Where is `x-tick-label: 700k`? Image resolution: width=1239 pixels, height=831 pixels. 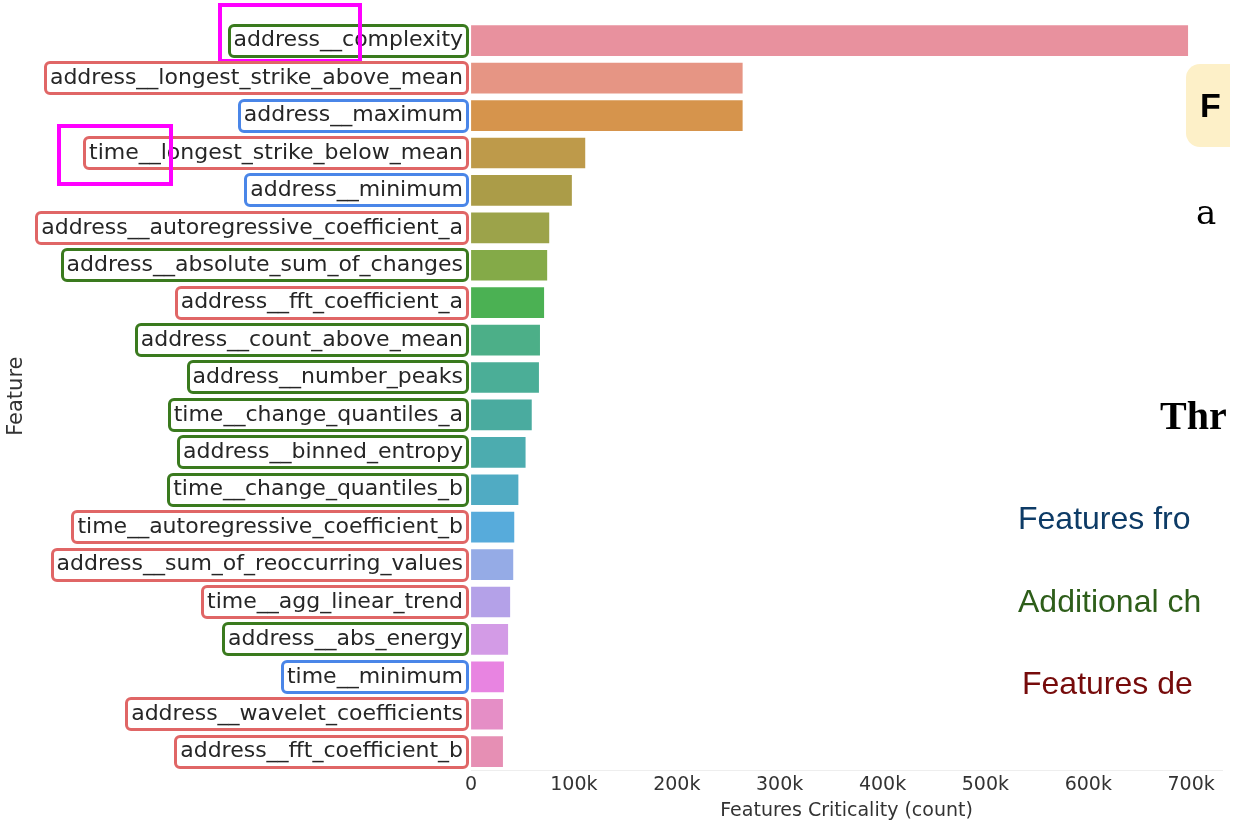
x-tick-label: 700k is located at coordinates (1191, 782).